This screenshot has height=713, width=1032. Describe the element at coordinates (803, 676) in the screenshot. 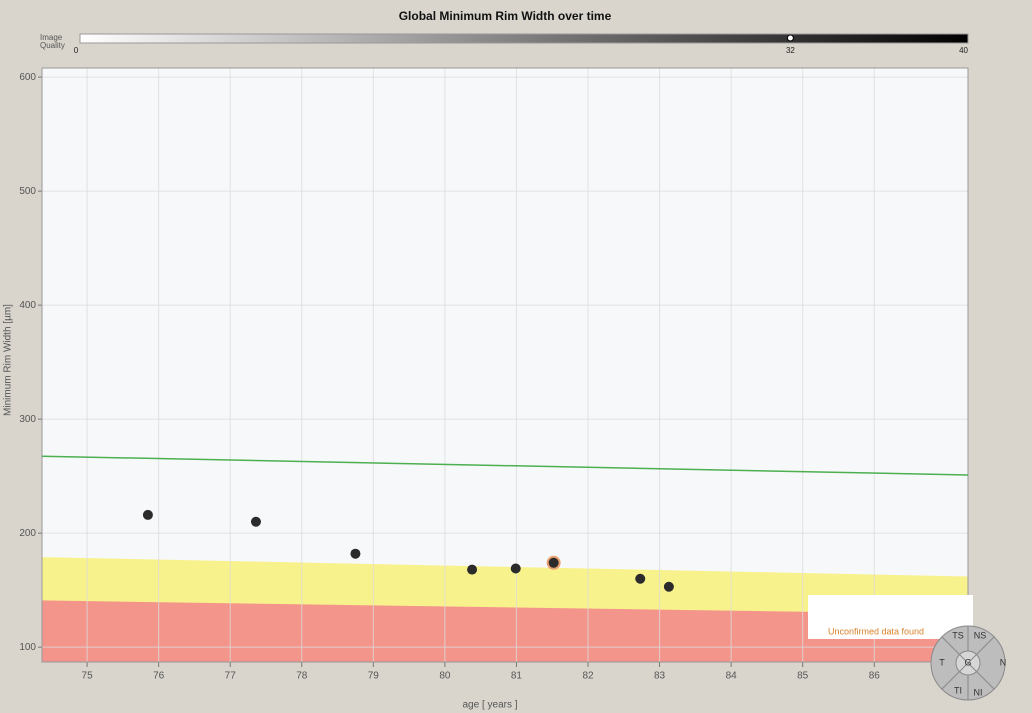

I see `x-tick-label: 85` at that location.